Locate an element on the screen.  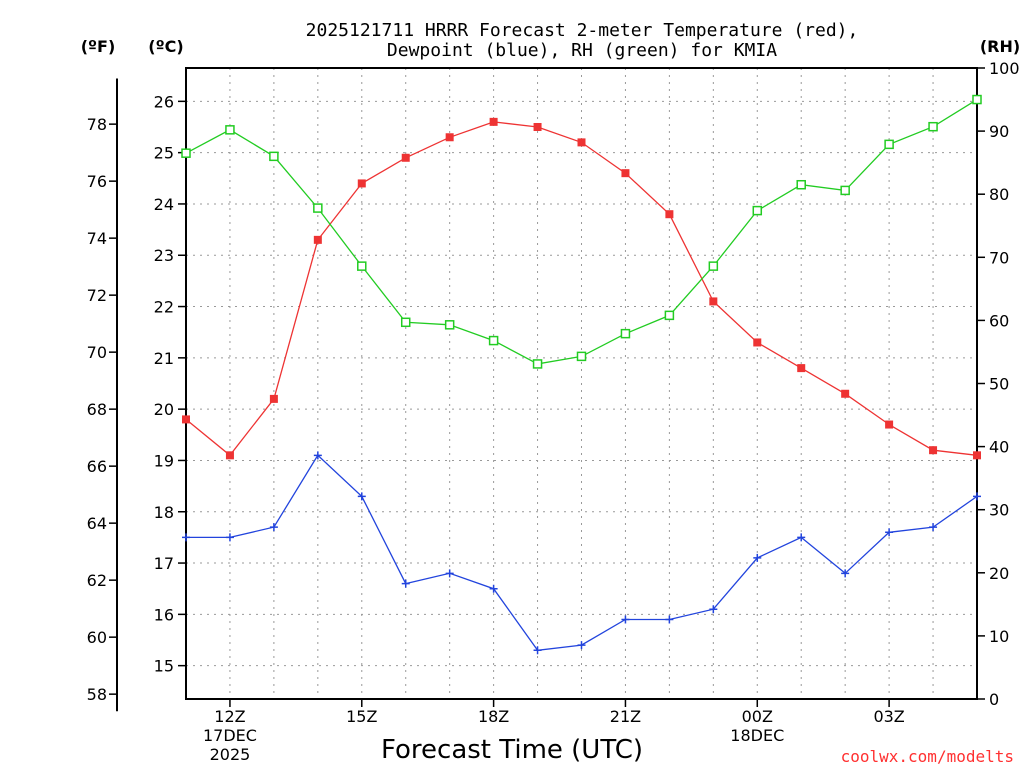
fahrenheit-tick-label: 62 is located at coordinates (97, 580).